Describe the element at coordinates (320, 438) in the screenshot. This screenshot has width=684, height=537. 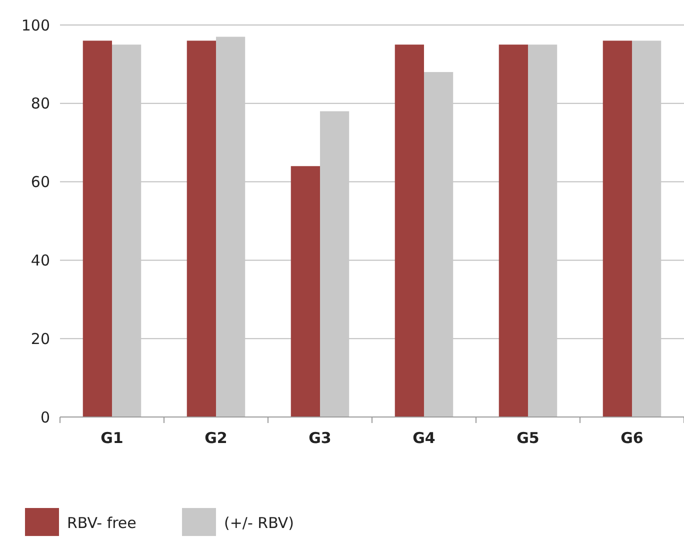
I see `x-tick-label: G3` at that location.